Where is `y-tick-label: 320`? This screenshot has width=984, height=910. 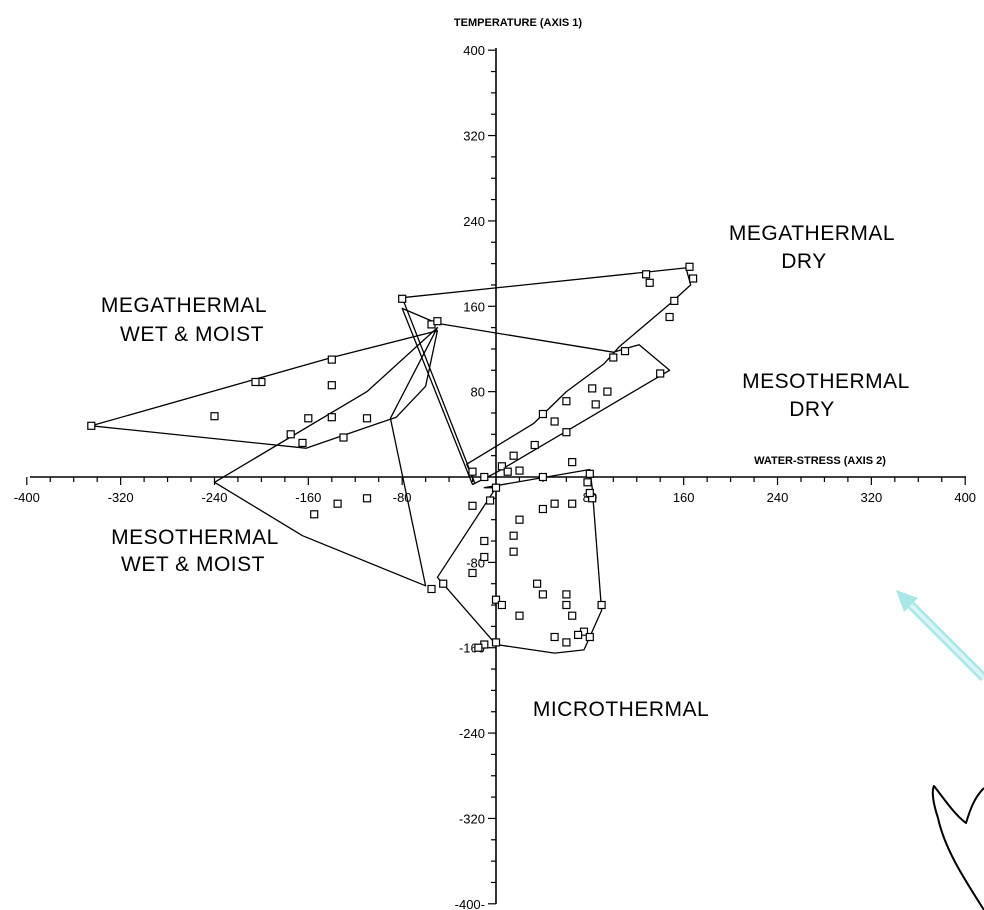 y-tick-label: 320 is located at coordinates (474, 136).